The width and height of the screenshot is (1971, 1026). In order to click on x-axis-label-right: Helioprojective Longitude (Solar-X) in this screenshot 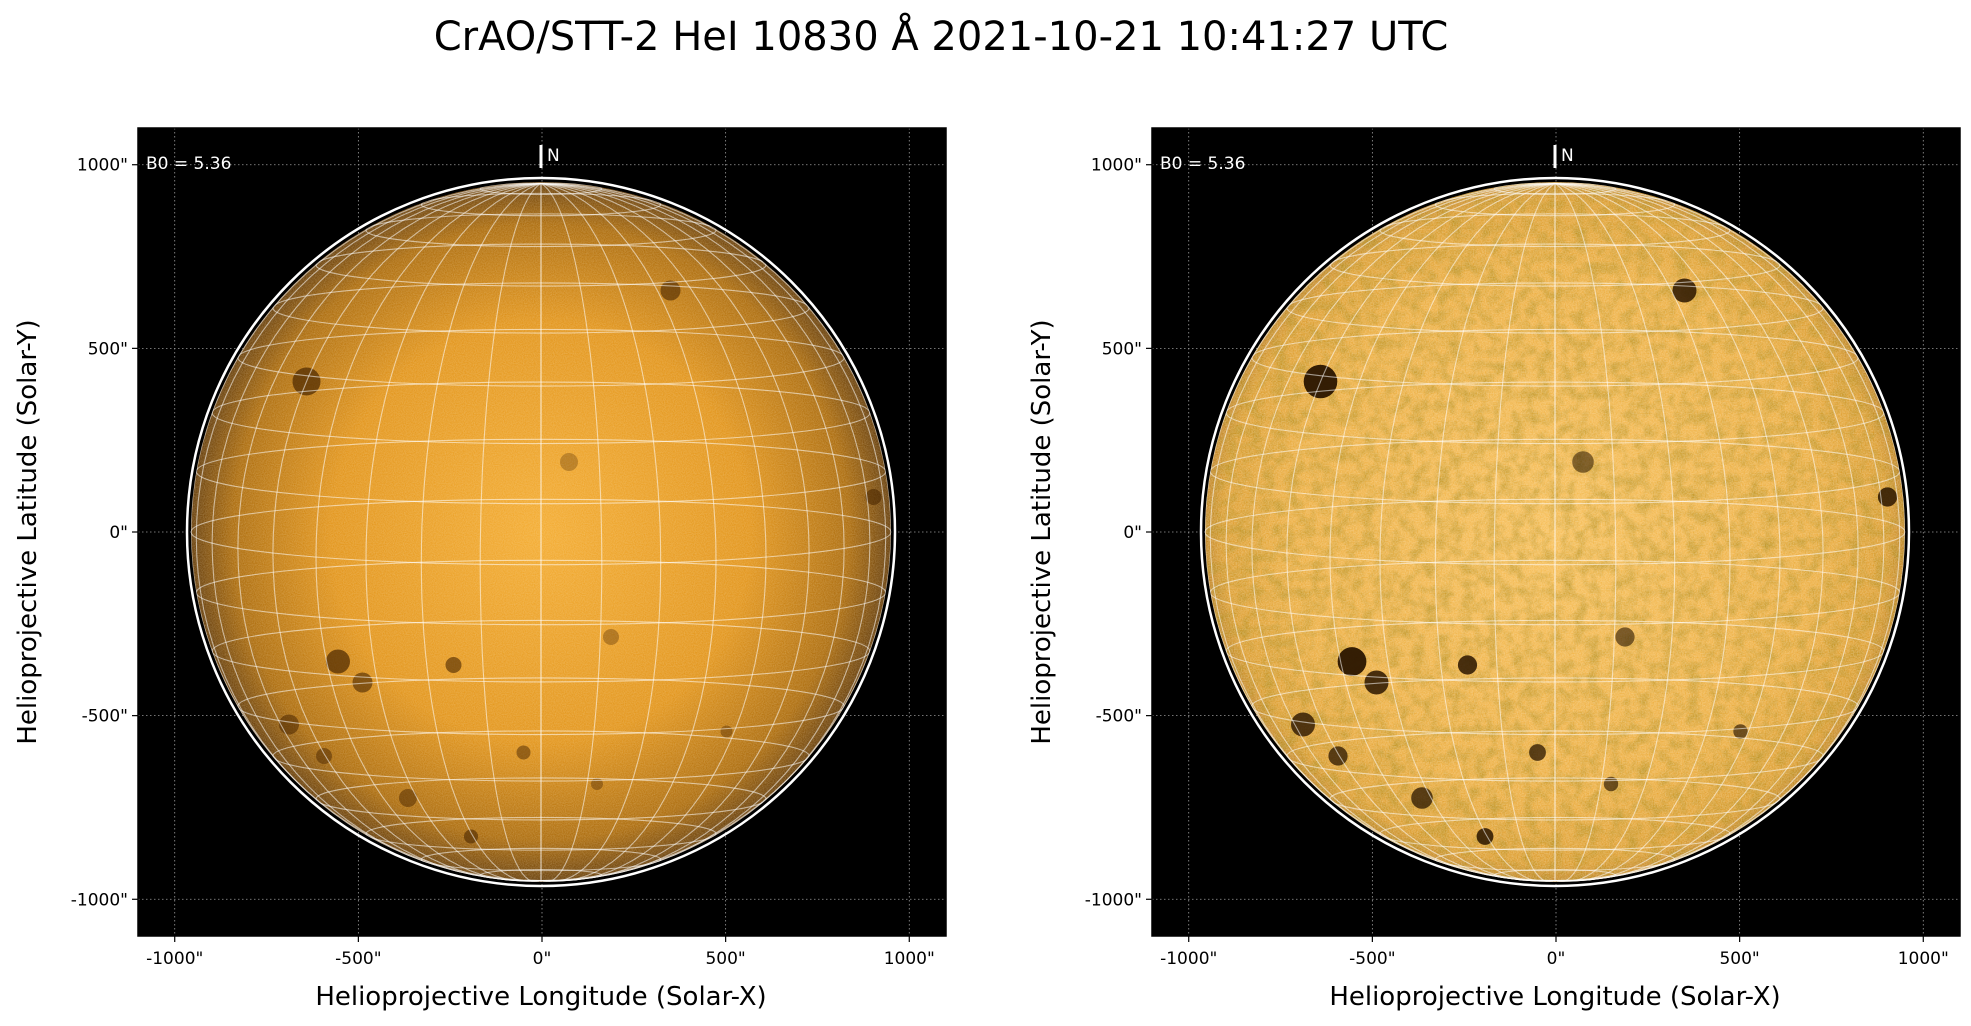, I will do `click(1554, 997)`.